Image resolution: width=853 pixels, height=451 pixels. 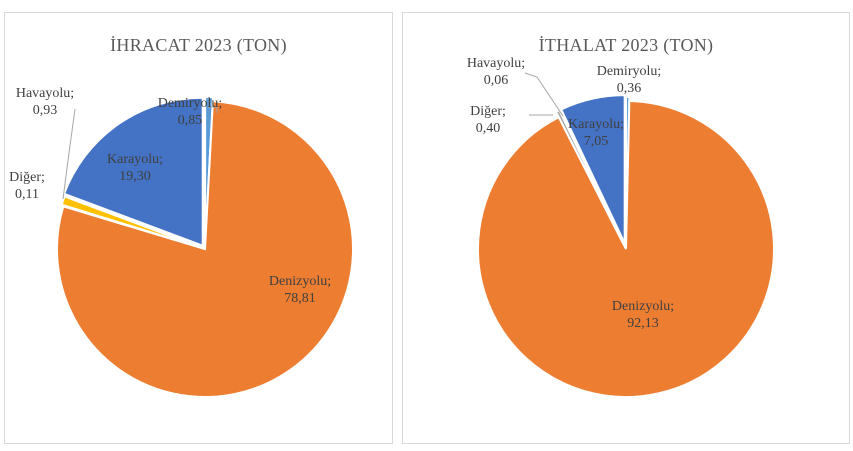 I want to click on ithalat-label-denizyolu: Denizyolu; 92,13, so click(x=643, y=315).